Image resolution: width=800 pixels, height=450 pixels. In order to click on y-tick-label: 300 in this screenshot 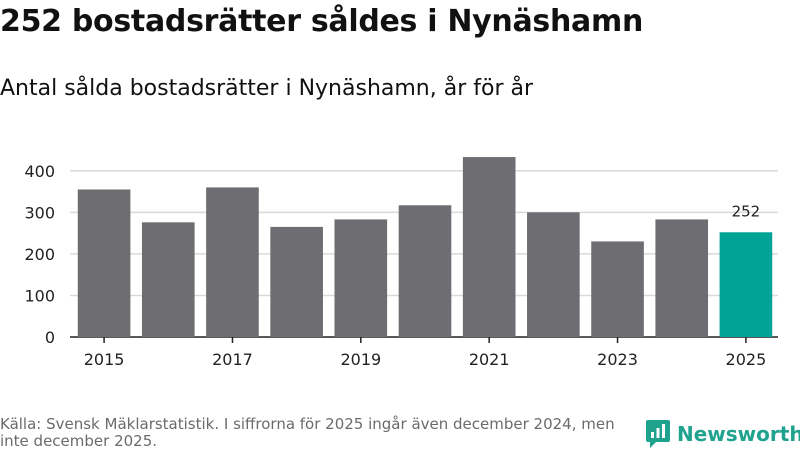, I will do `click(39, 212)`.